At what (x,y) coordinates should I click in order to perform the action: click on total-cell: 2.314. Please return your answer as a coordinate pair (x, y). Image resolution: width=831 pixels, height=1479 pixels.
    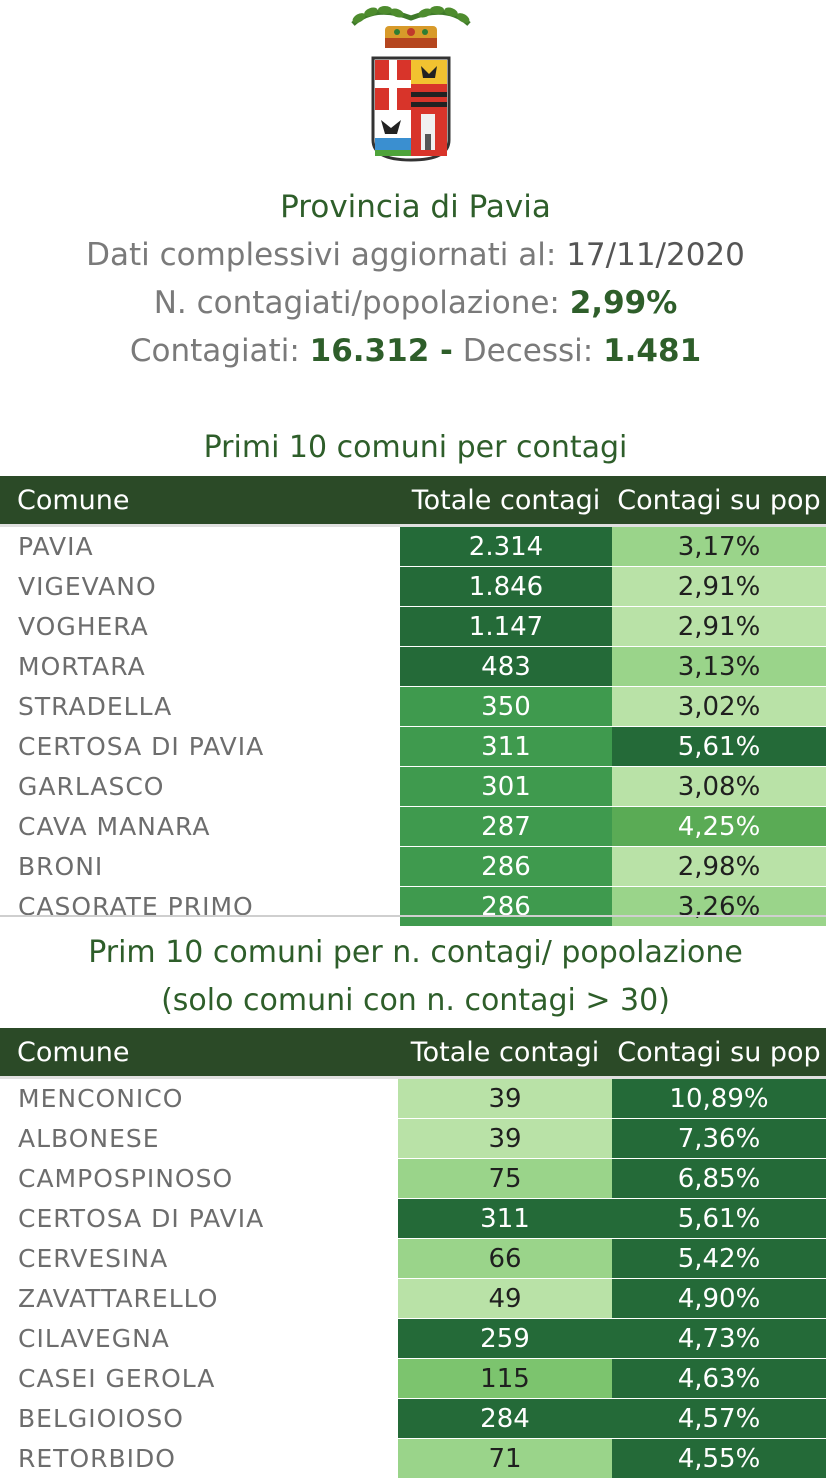
    Looking at the image, I should click on (506, 546).